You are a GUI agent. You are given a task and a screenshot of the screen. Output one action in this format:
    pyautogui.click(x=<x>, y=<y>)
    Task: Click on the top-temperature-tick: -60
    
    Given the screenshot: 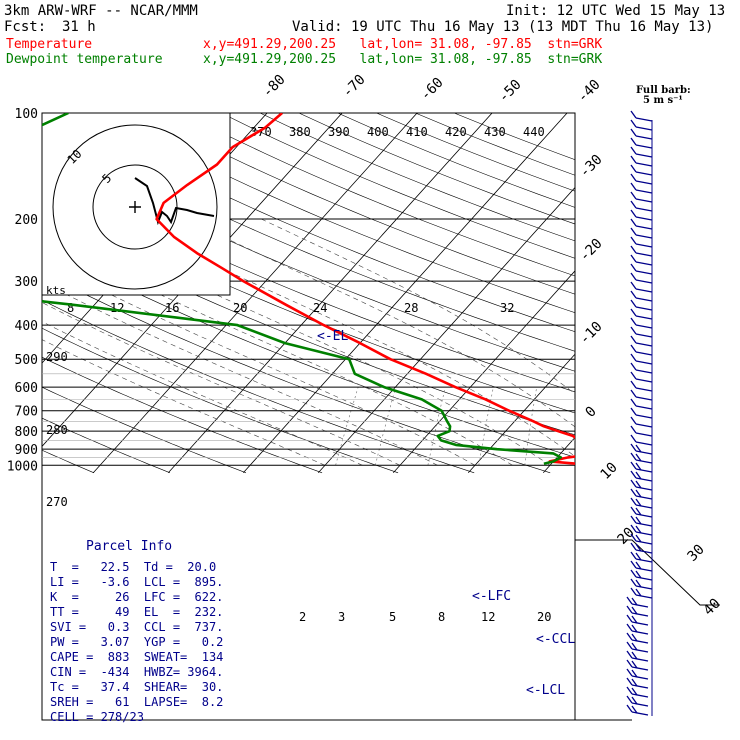 What is the action you would take?
    pyautogui.click(x=432, y=89)
    